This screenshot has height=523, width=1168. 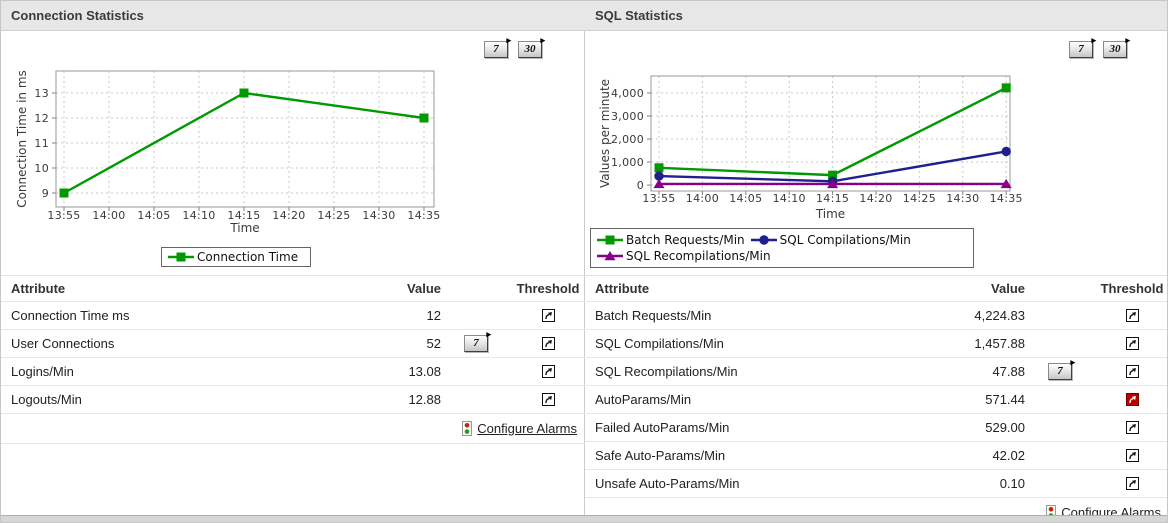 I want to click on legend-label: SQL Recompilations/Min, so click(x=698, y=256).